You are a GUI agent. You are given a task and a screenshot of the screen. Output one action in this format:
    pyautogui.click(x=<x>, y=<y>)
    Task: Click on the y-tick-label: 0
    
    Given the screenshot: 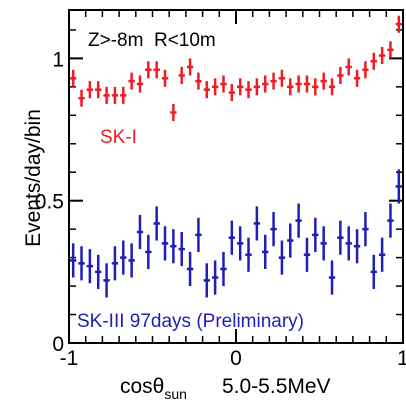 What is the action you would take?
    pyautogui.click(x=58, y=344)
    